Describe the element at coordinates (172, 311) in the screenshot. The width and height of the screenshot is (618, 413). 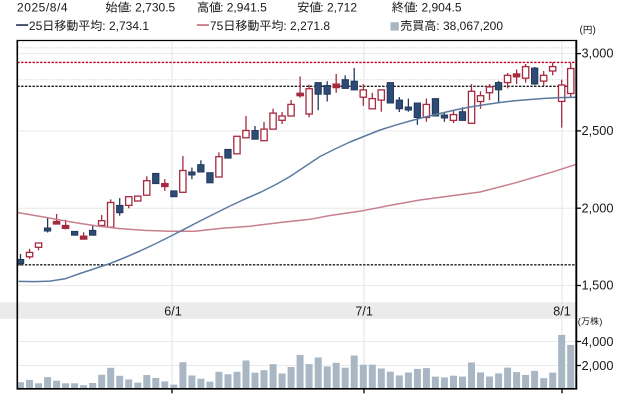
I see `svg-text: 6/1` at that location.